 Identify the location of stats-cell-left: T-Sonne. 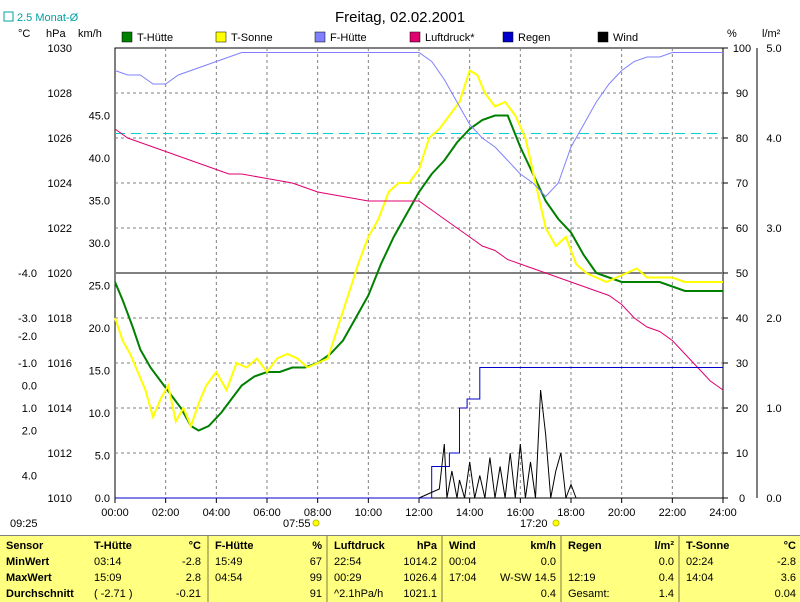
(708, 546).